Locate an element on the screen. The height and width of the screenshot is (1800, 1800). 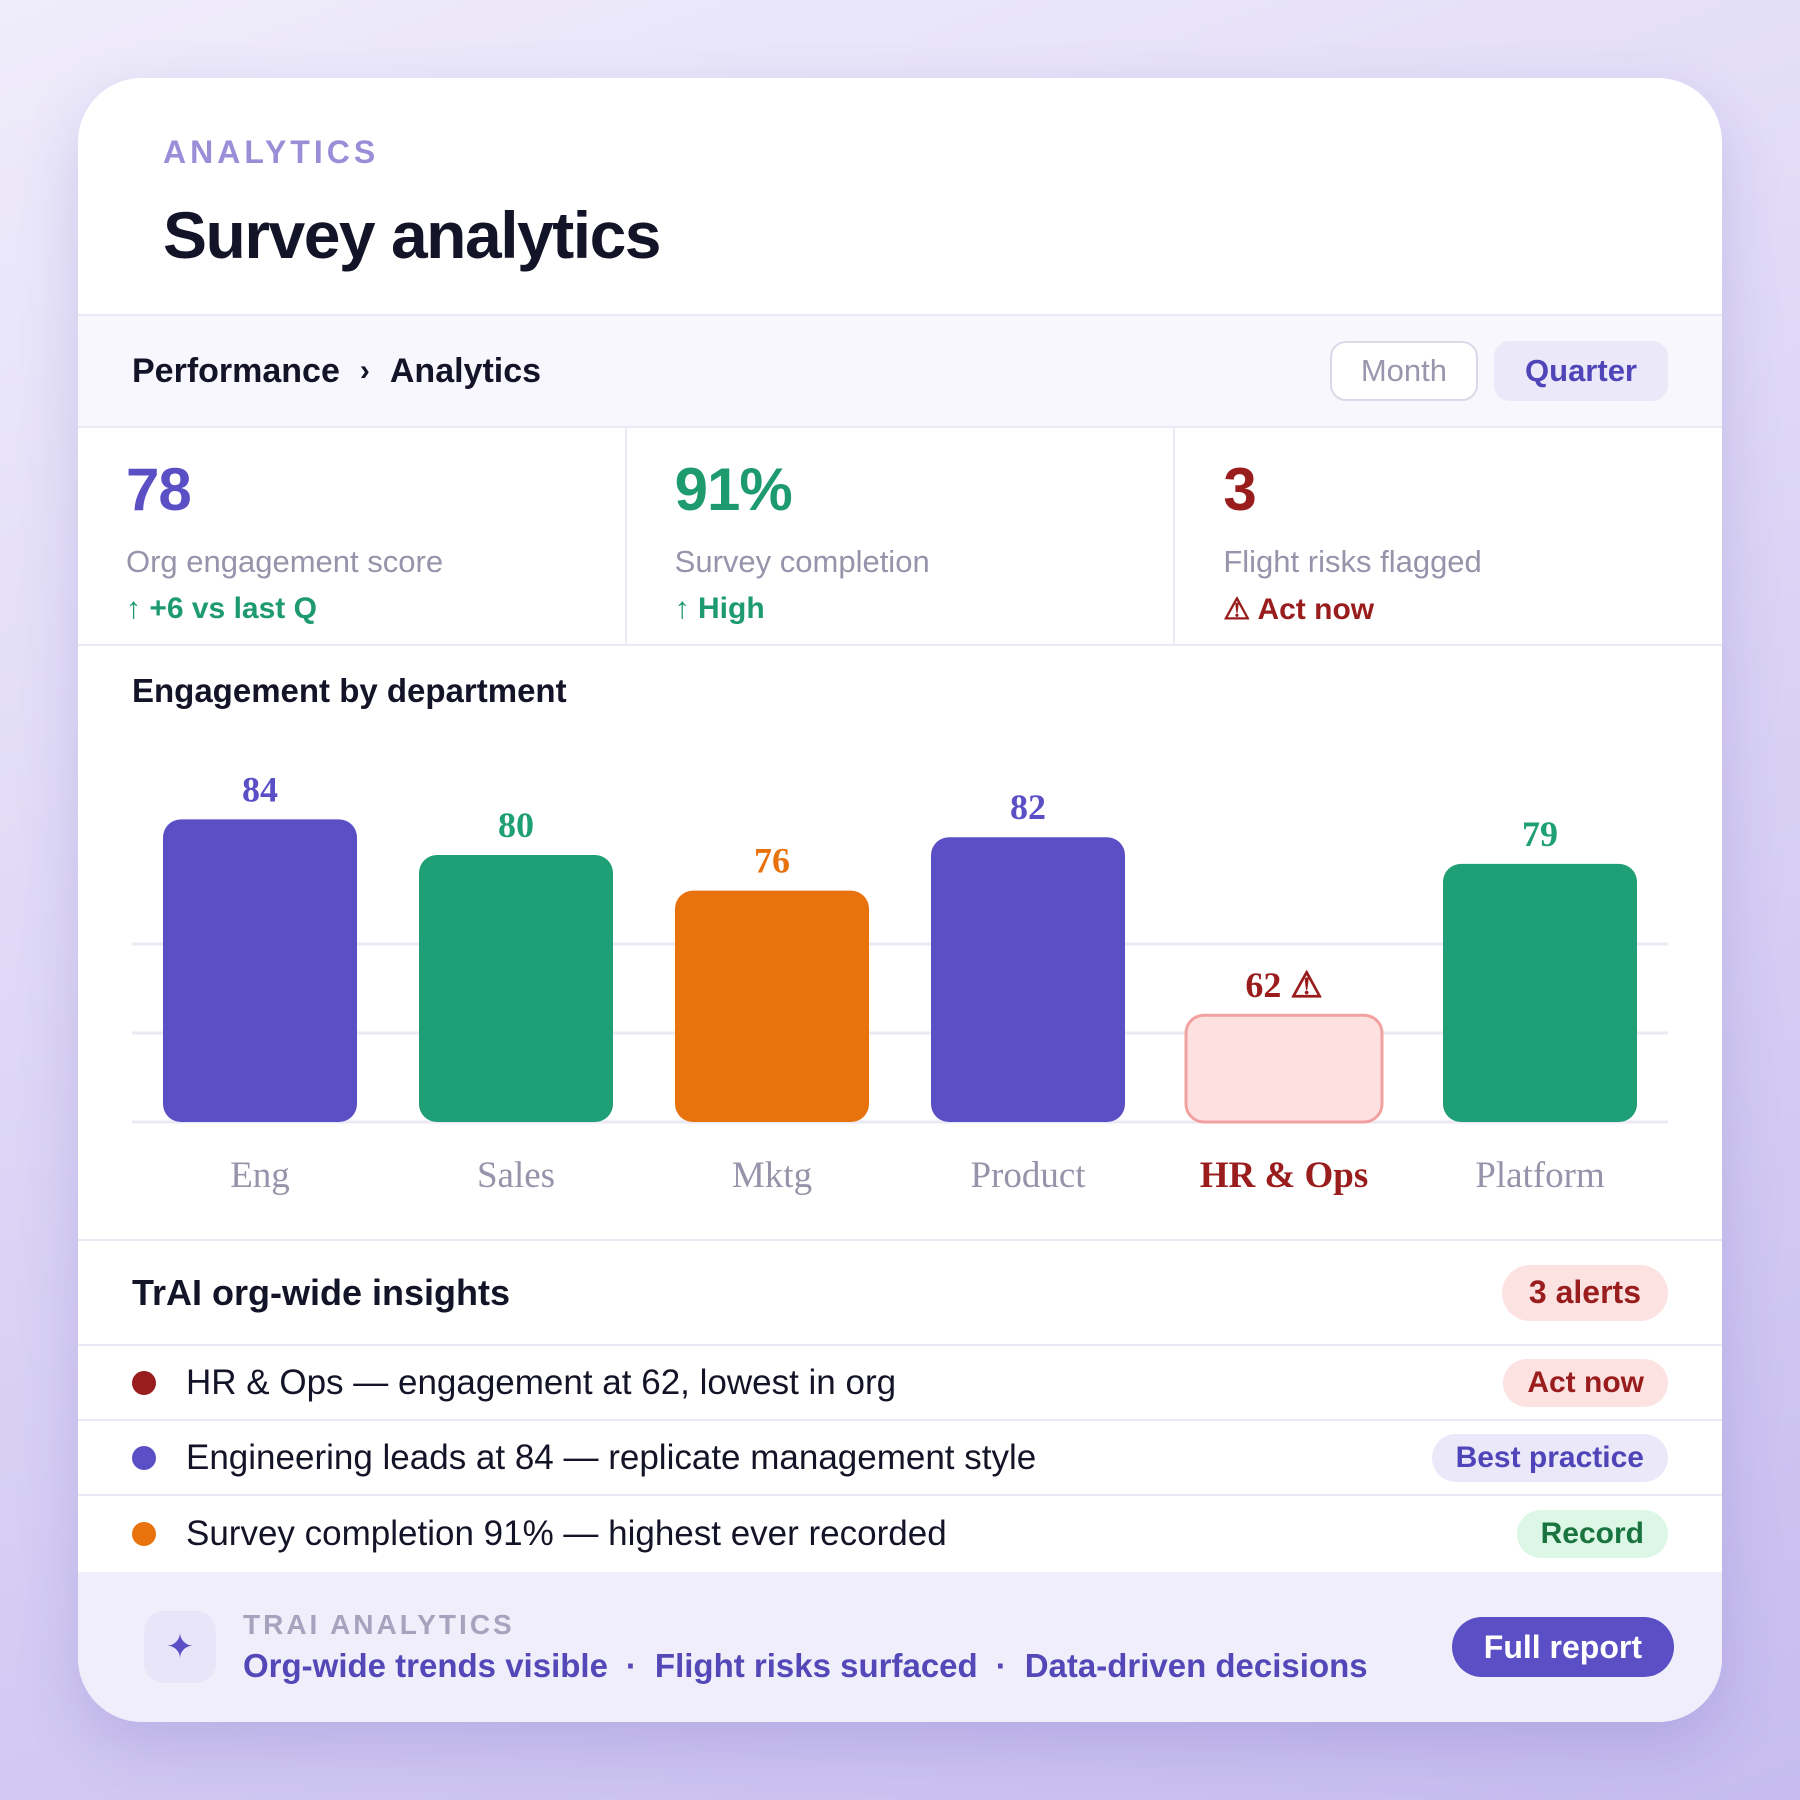
page-title: Survey analytics is located at coordinates (412, 235).